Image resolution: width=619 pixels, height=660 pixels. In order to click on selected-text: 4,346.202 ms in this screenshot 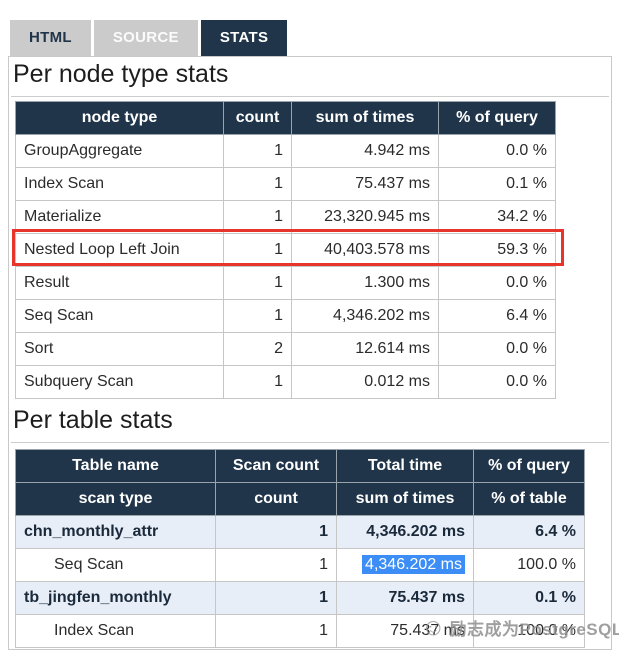, I will do `click(413, 564)`.